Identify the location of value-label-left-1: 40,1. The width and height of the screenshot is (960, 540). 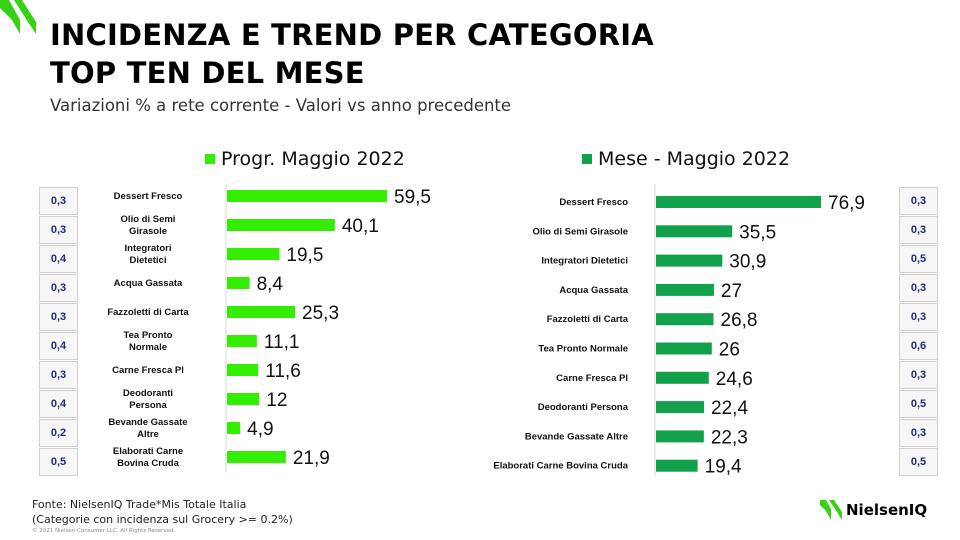
(360, 226).